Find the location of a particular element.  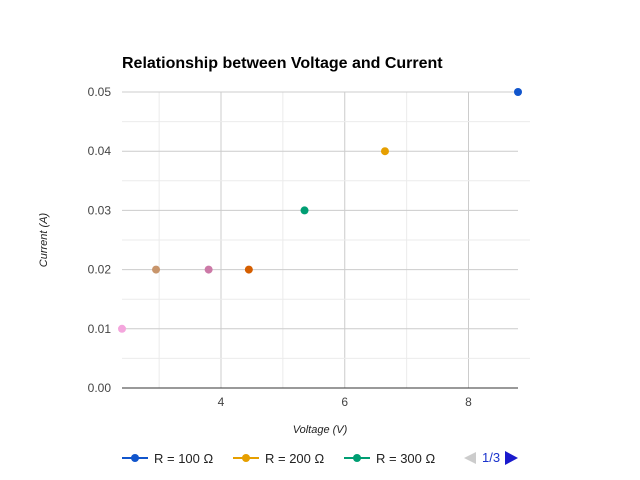

y-axis-label: Current (A) is located at coordinates (44, 239).